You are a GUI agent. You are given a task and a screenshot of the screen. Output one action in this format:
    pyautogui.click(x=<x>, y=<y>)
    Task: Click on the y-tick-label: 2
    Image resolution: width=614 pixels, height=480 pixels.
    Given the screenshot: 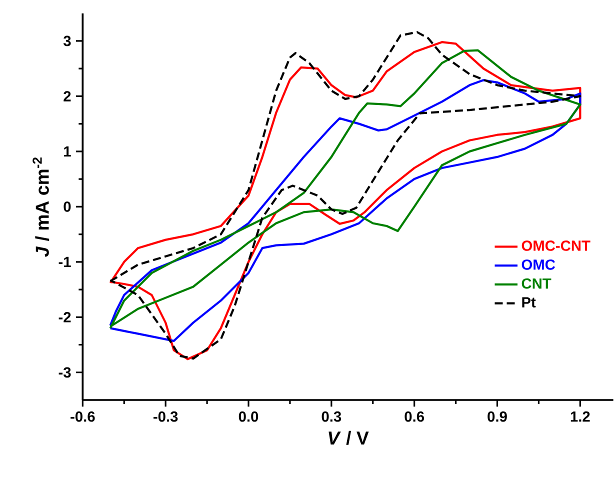 What is the action you would take?
    pyautogui.click(x=67, y=96)
    